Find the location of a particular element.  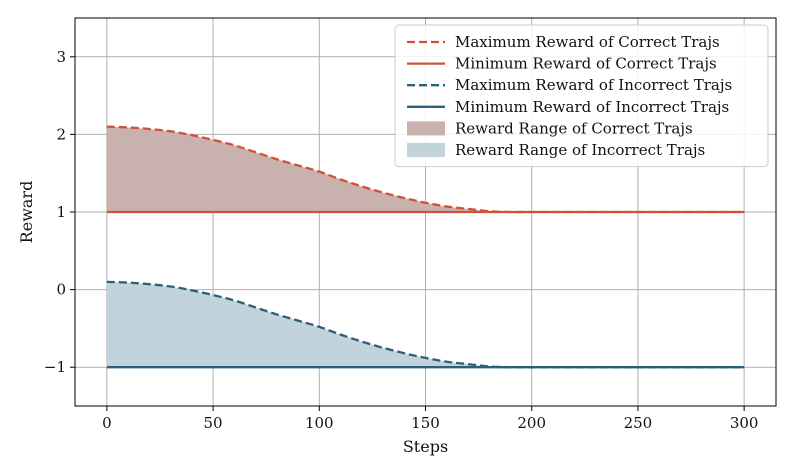

legend-box is located at coordinates (581, 96).